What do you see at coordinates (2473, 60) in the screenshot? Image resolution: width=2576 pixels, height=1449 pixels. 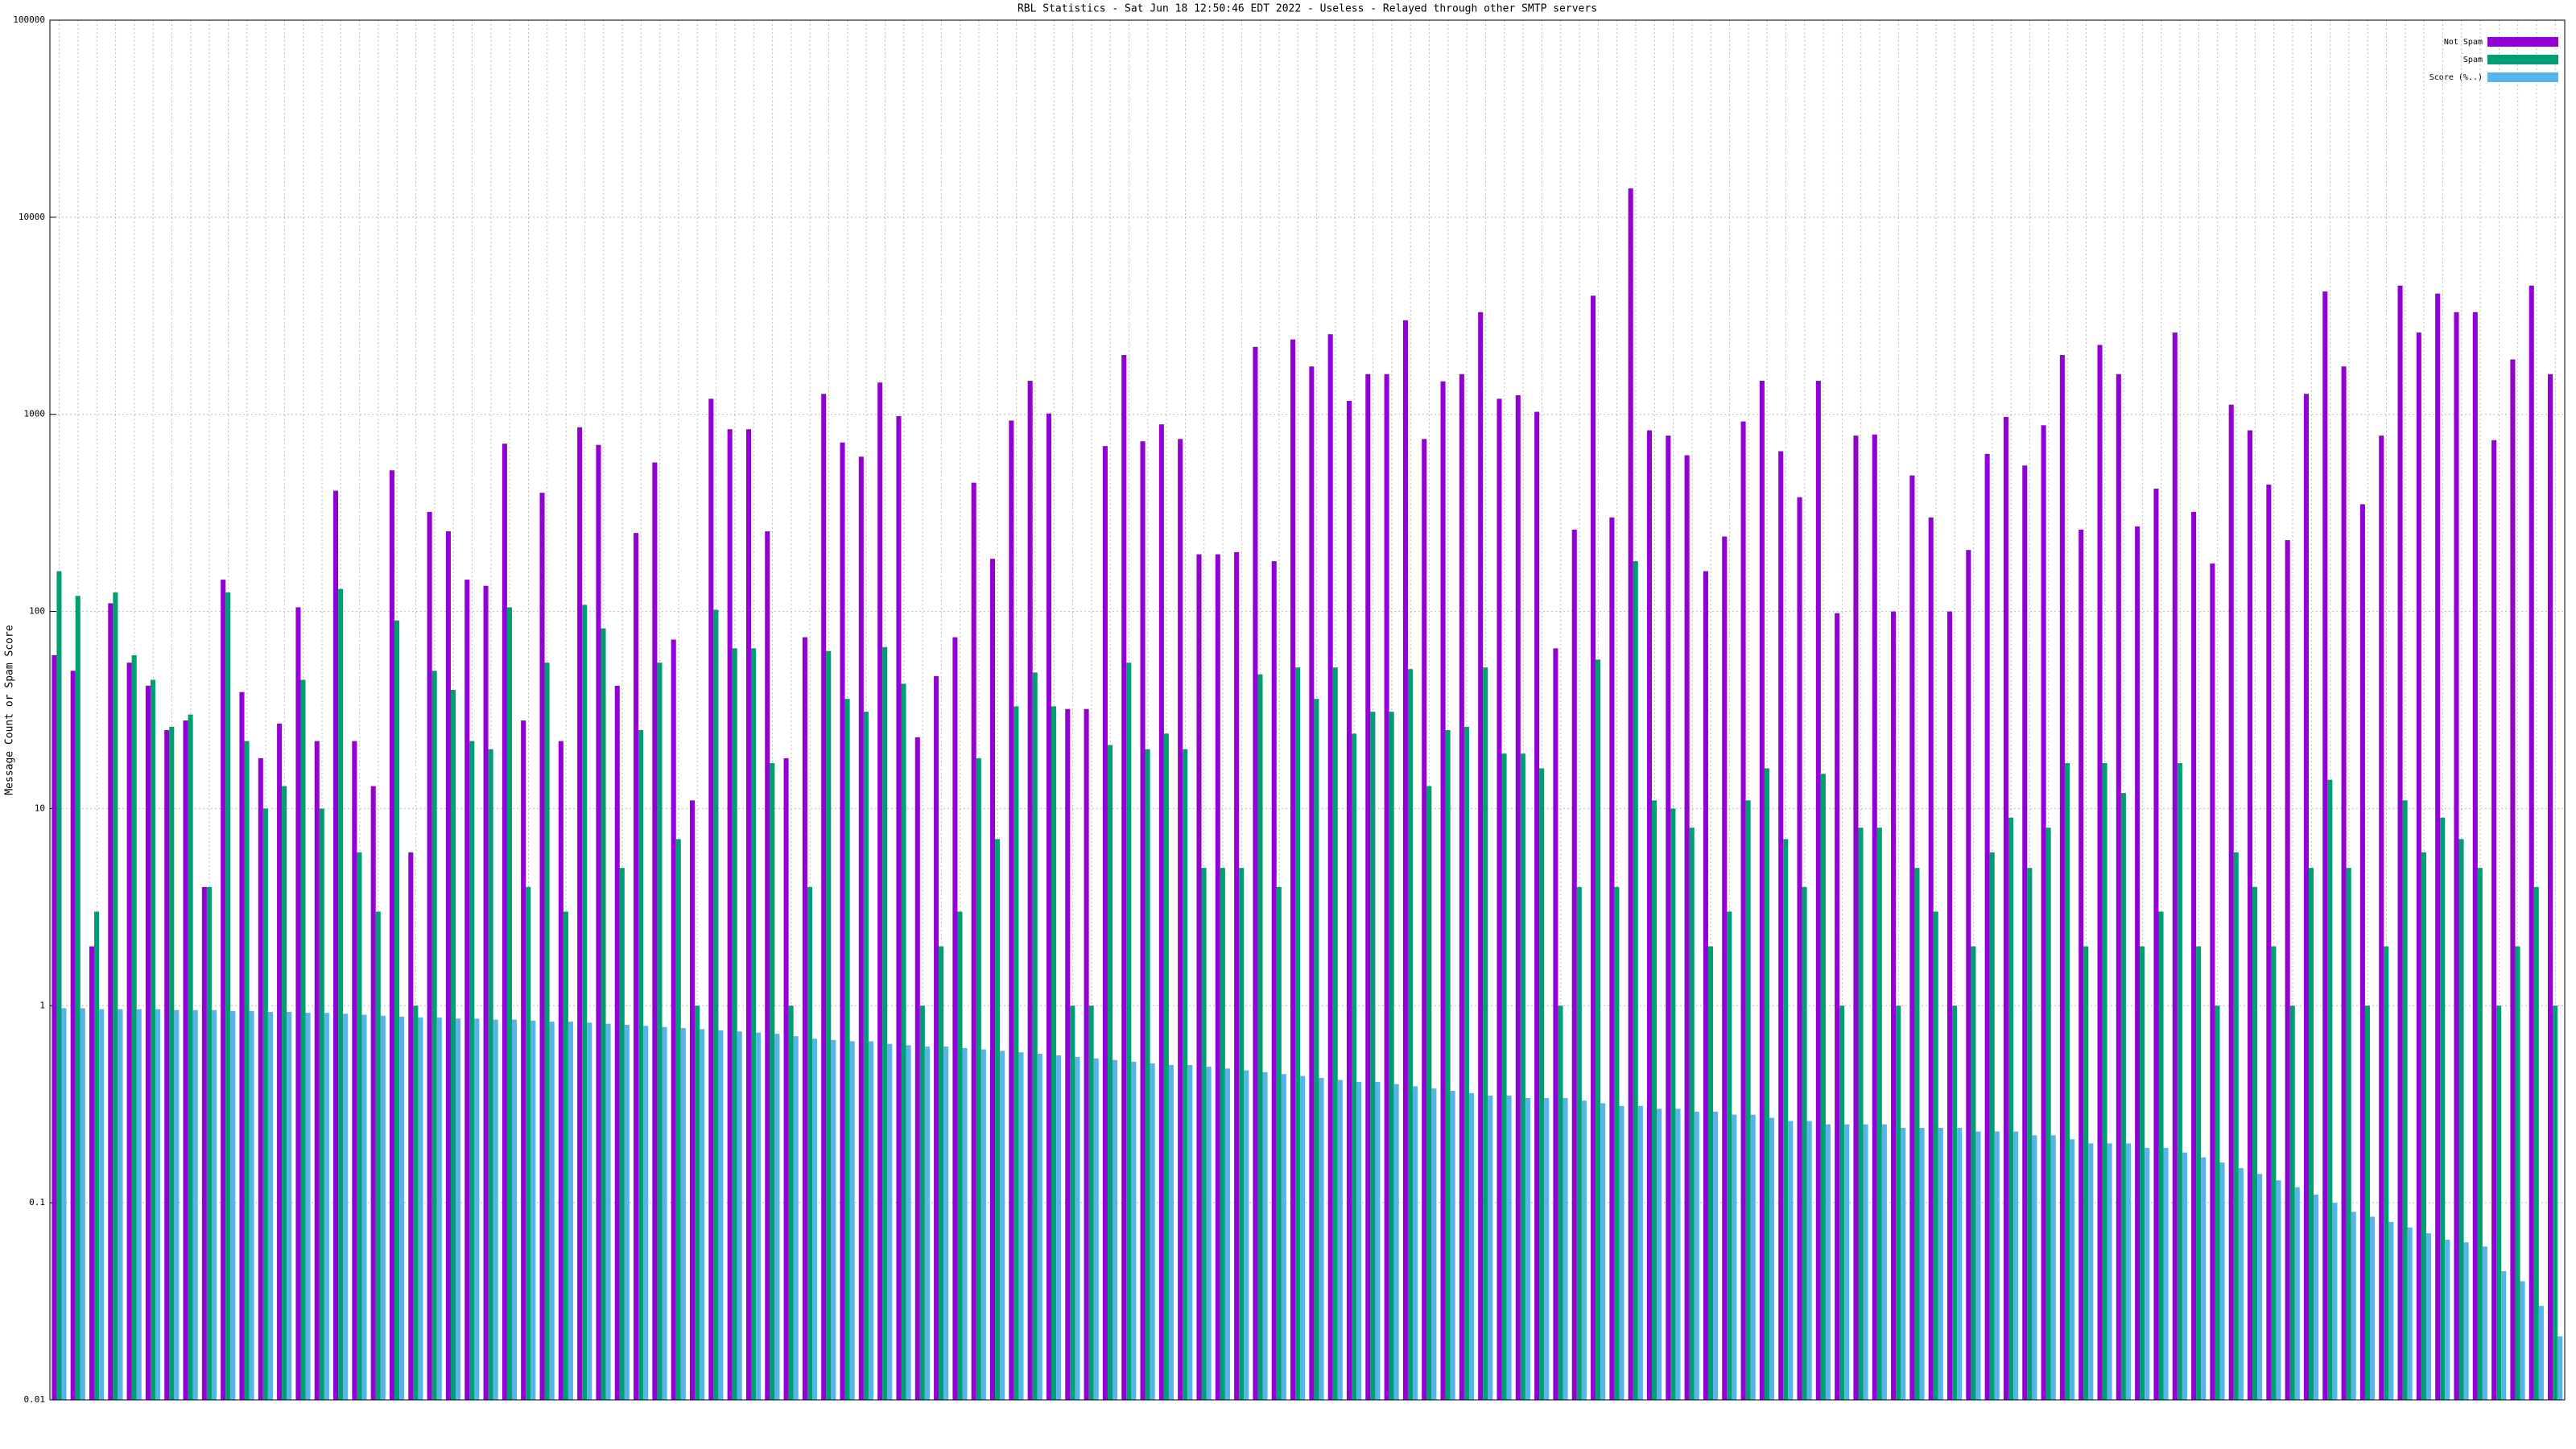 I see `legend-label: Spam` at bounding box center [2473, 60].